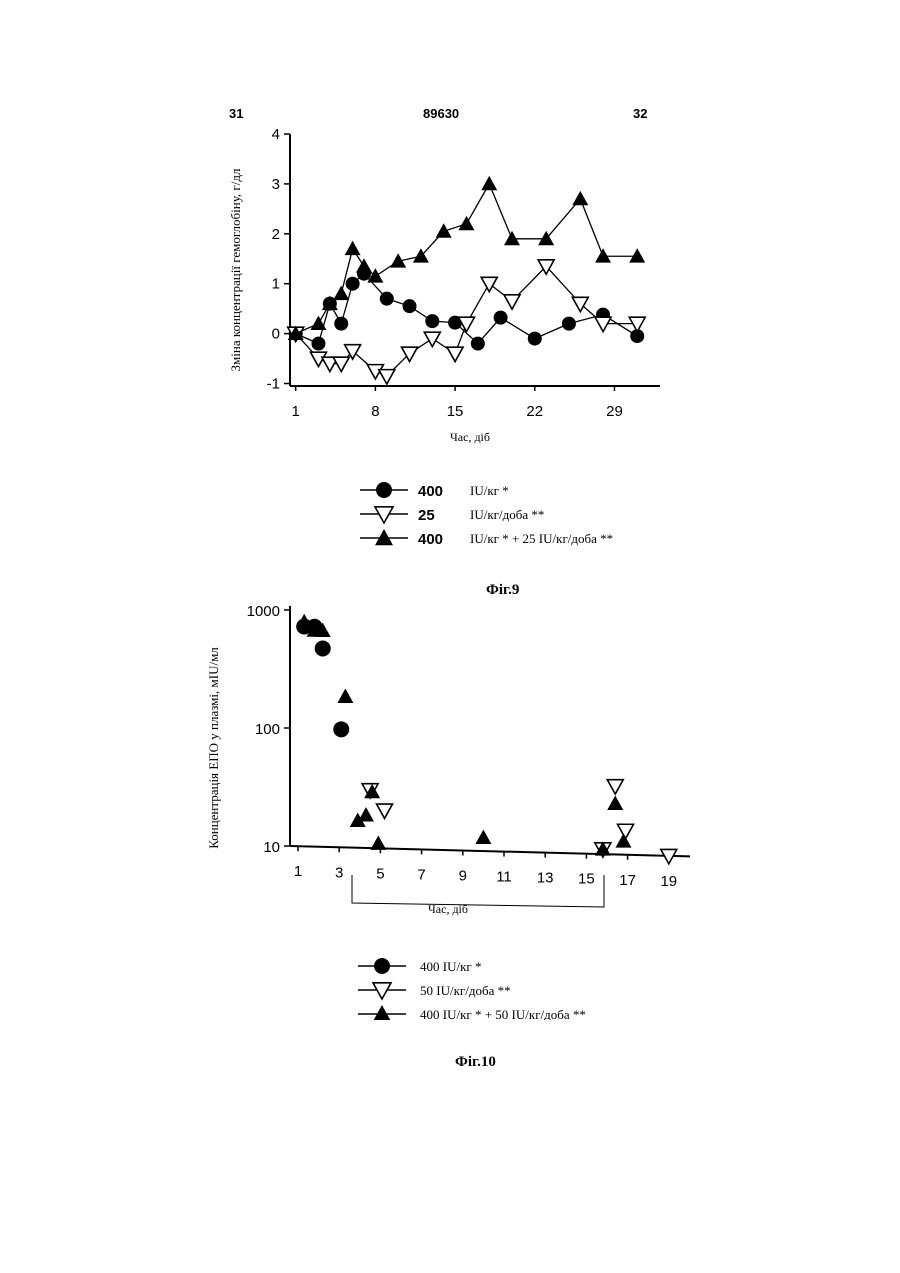 The image size is (900, 1273). I want to click on x-tick-label: 13, so click(545, 878).